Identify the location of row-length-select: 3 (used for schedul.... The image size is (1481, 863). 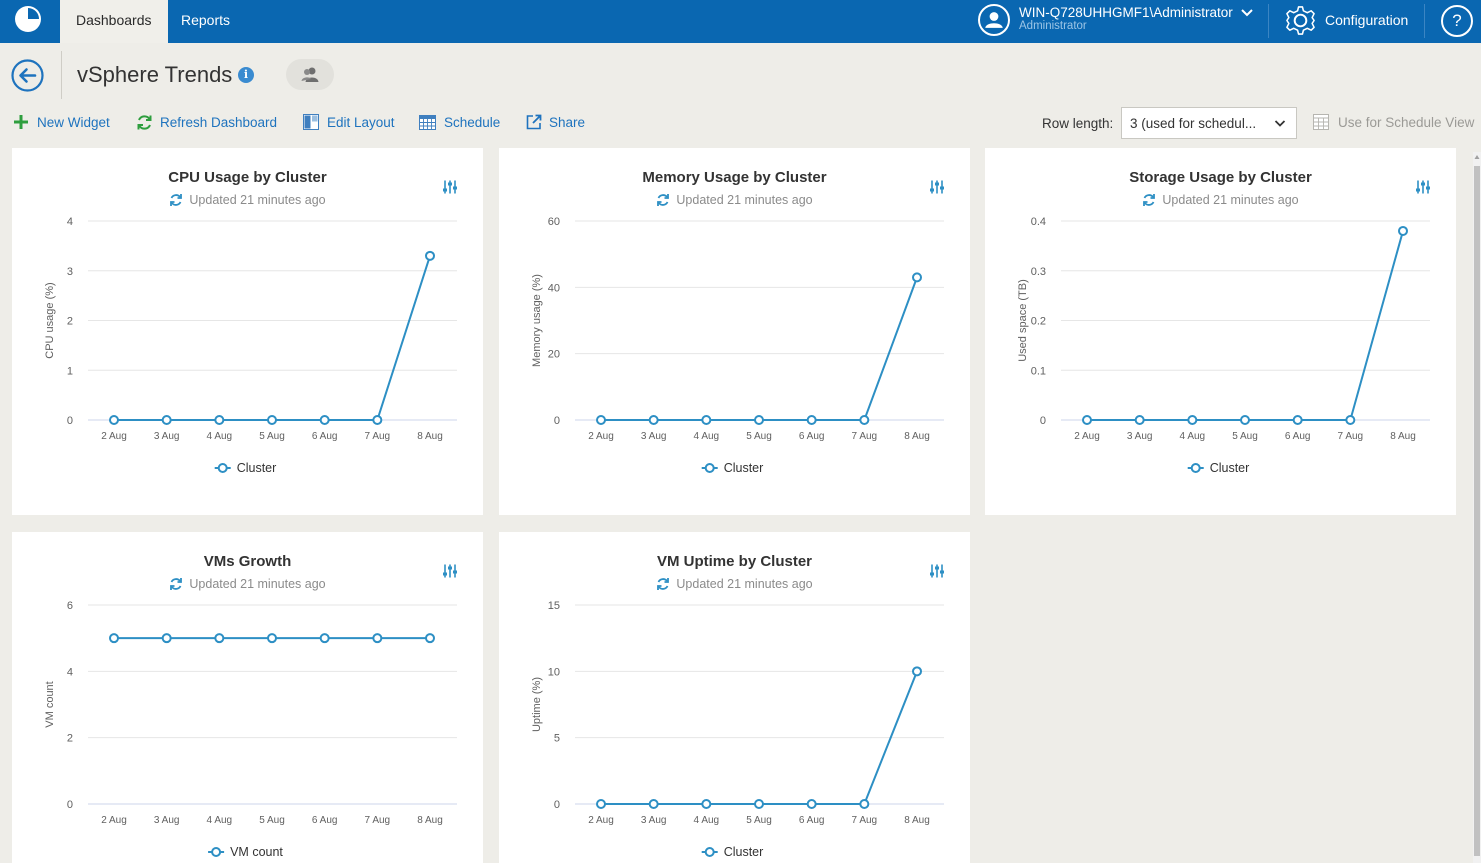
(1209, 123).